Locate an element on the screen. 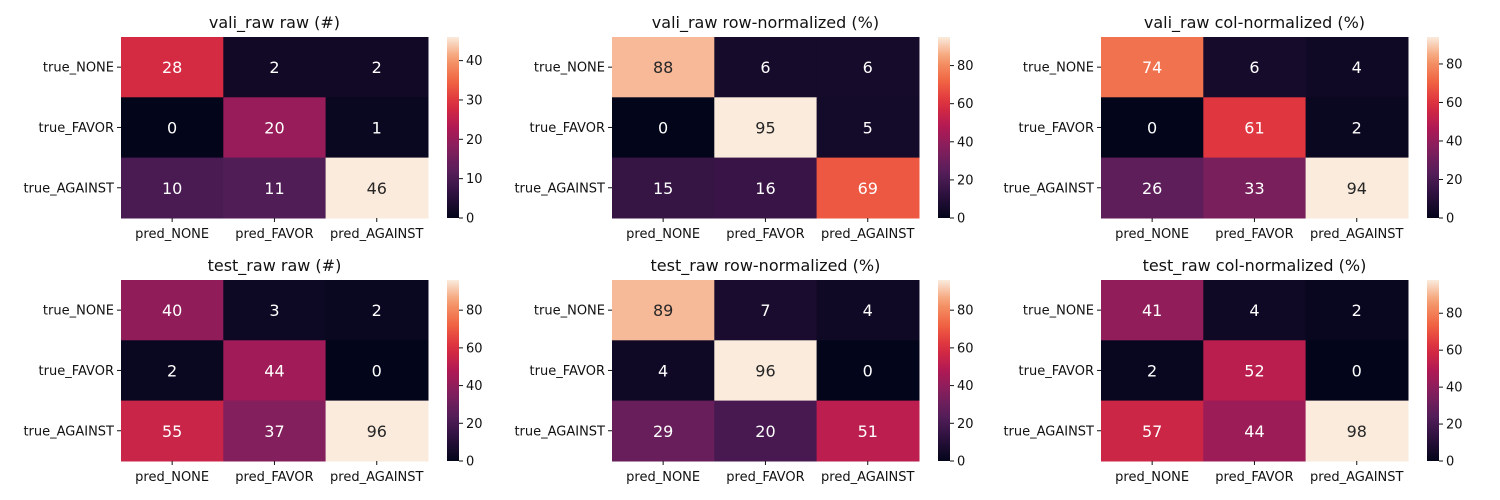 The image size is (1500, 500). cell-value-label: 26 is located at coordinates (1152, 188).